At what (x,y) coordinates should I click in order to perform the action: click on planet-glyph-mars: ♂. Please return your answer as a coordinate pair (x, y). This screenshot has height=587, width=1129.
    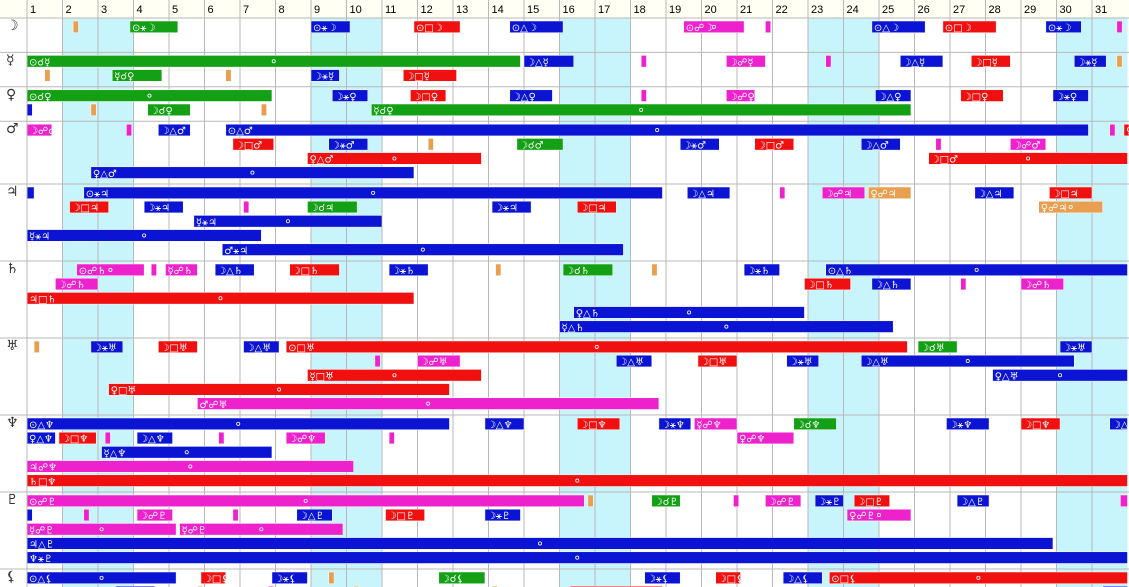
    Looking at the image, I should click on (12, 129).